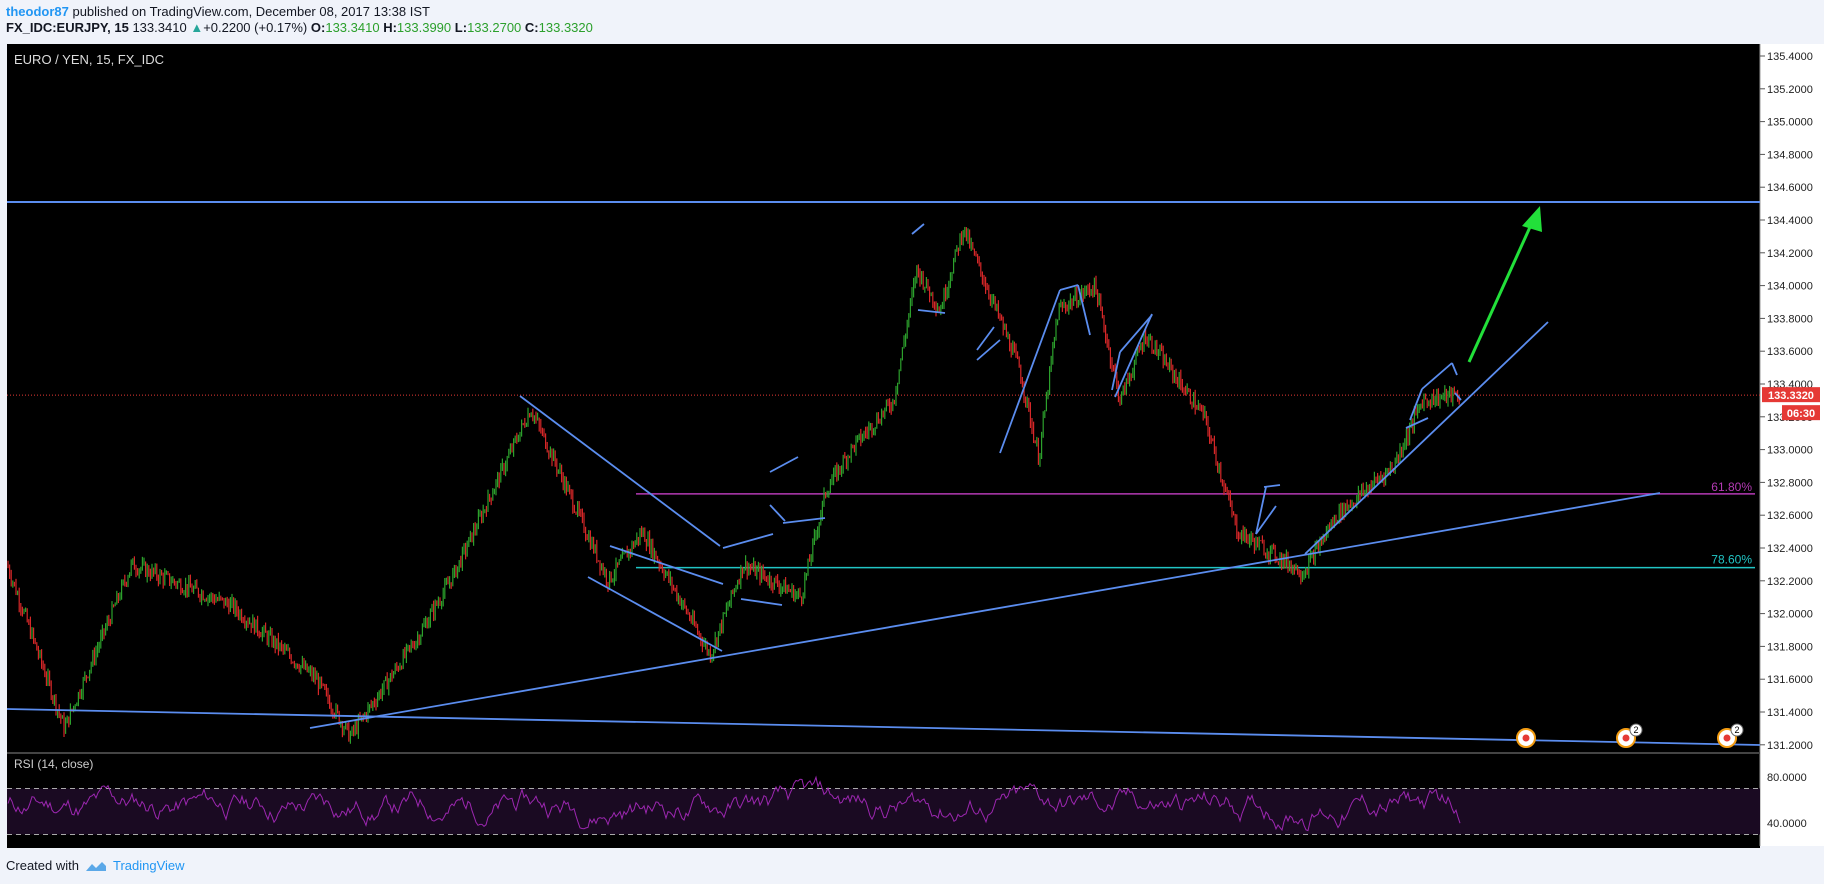 This screenshot has height=884, width=1824. I want to click on price-tick-label: 131.6000, so click(1790, 680).